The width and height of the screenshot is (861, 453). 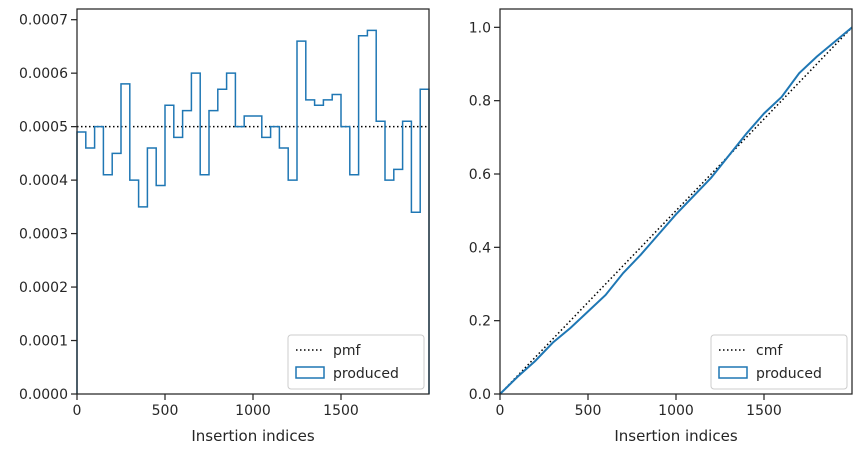 What do you see at coordinates (43, 342) in the screenshot?
I see `y-tick-label: 0.0001` at bounding box center [43, 342].